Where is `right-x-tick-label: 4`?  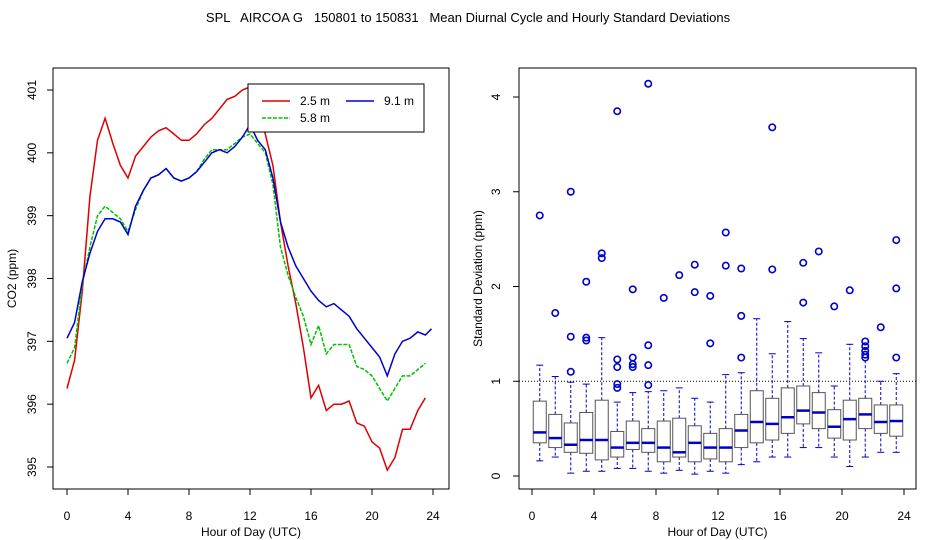 right-x-tick-label: 4 is located at coordinates (594, 516).